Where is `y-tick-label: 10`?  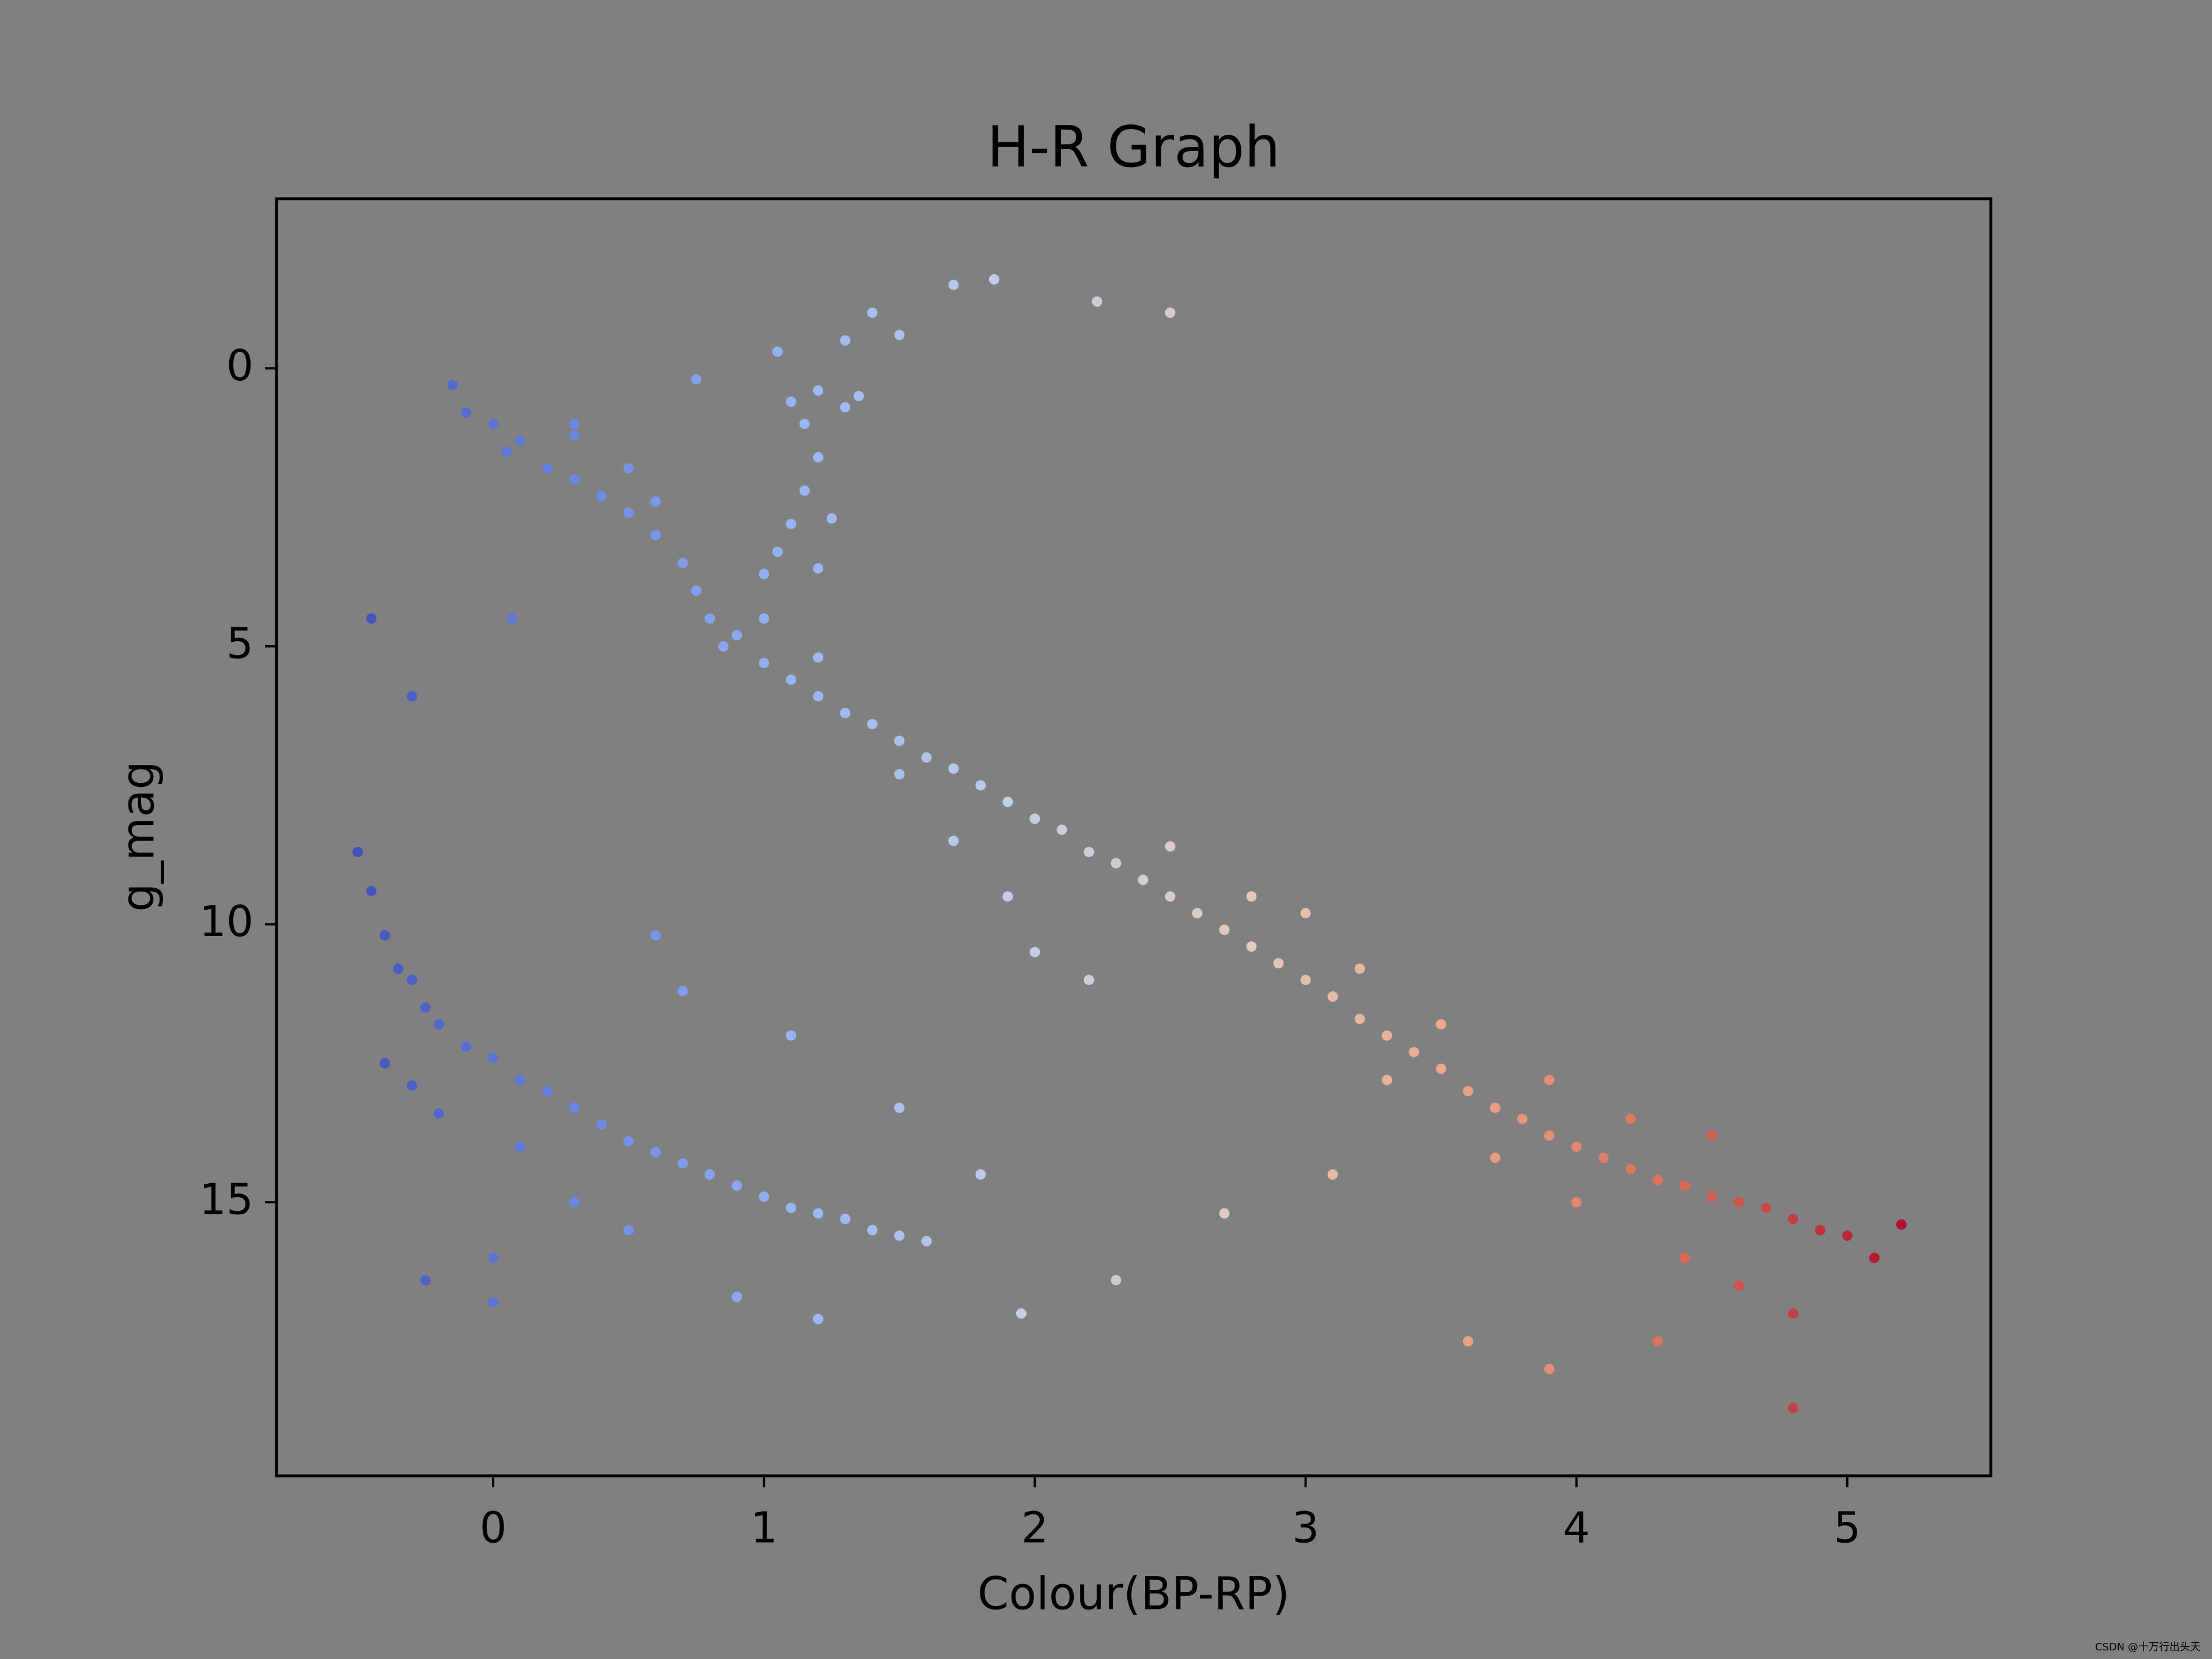
y-tick-label: 10 is located at coordinates (226, 921).